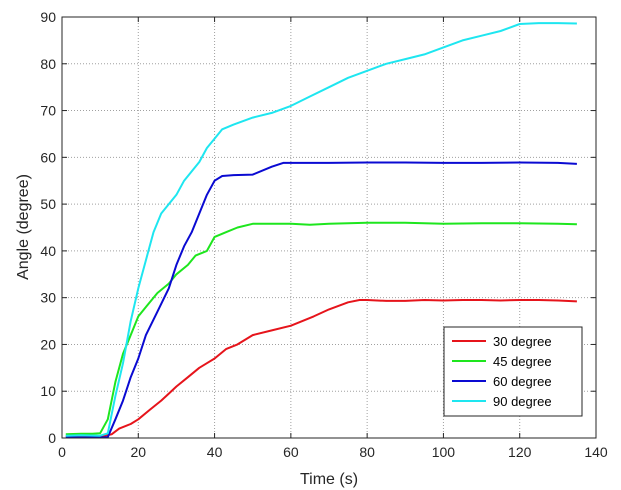 The width and height of the screenshot is (621, 490). I want to click on y-tick-label: 90, so click(48, 17).